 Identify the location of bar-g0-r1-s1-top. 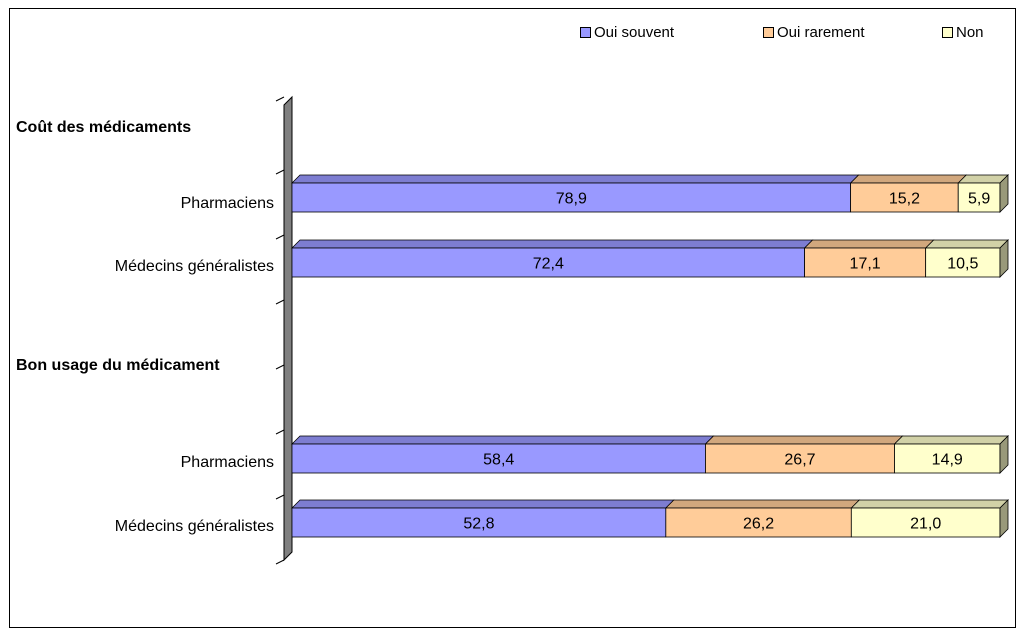
(869, 244).